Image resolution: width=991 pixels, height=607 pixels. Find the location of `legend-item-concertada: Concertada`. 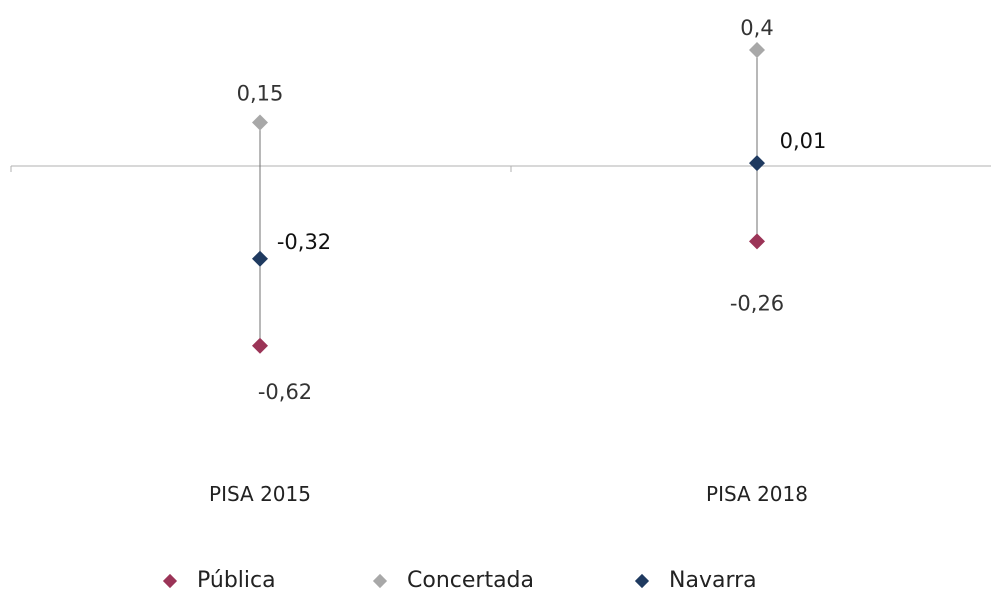

legend-item-concertada: Concertada is located at coordinates (453, 580).